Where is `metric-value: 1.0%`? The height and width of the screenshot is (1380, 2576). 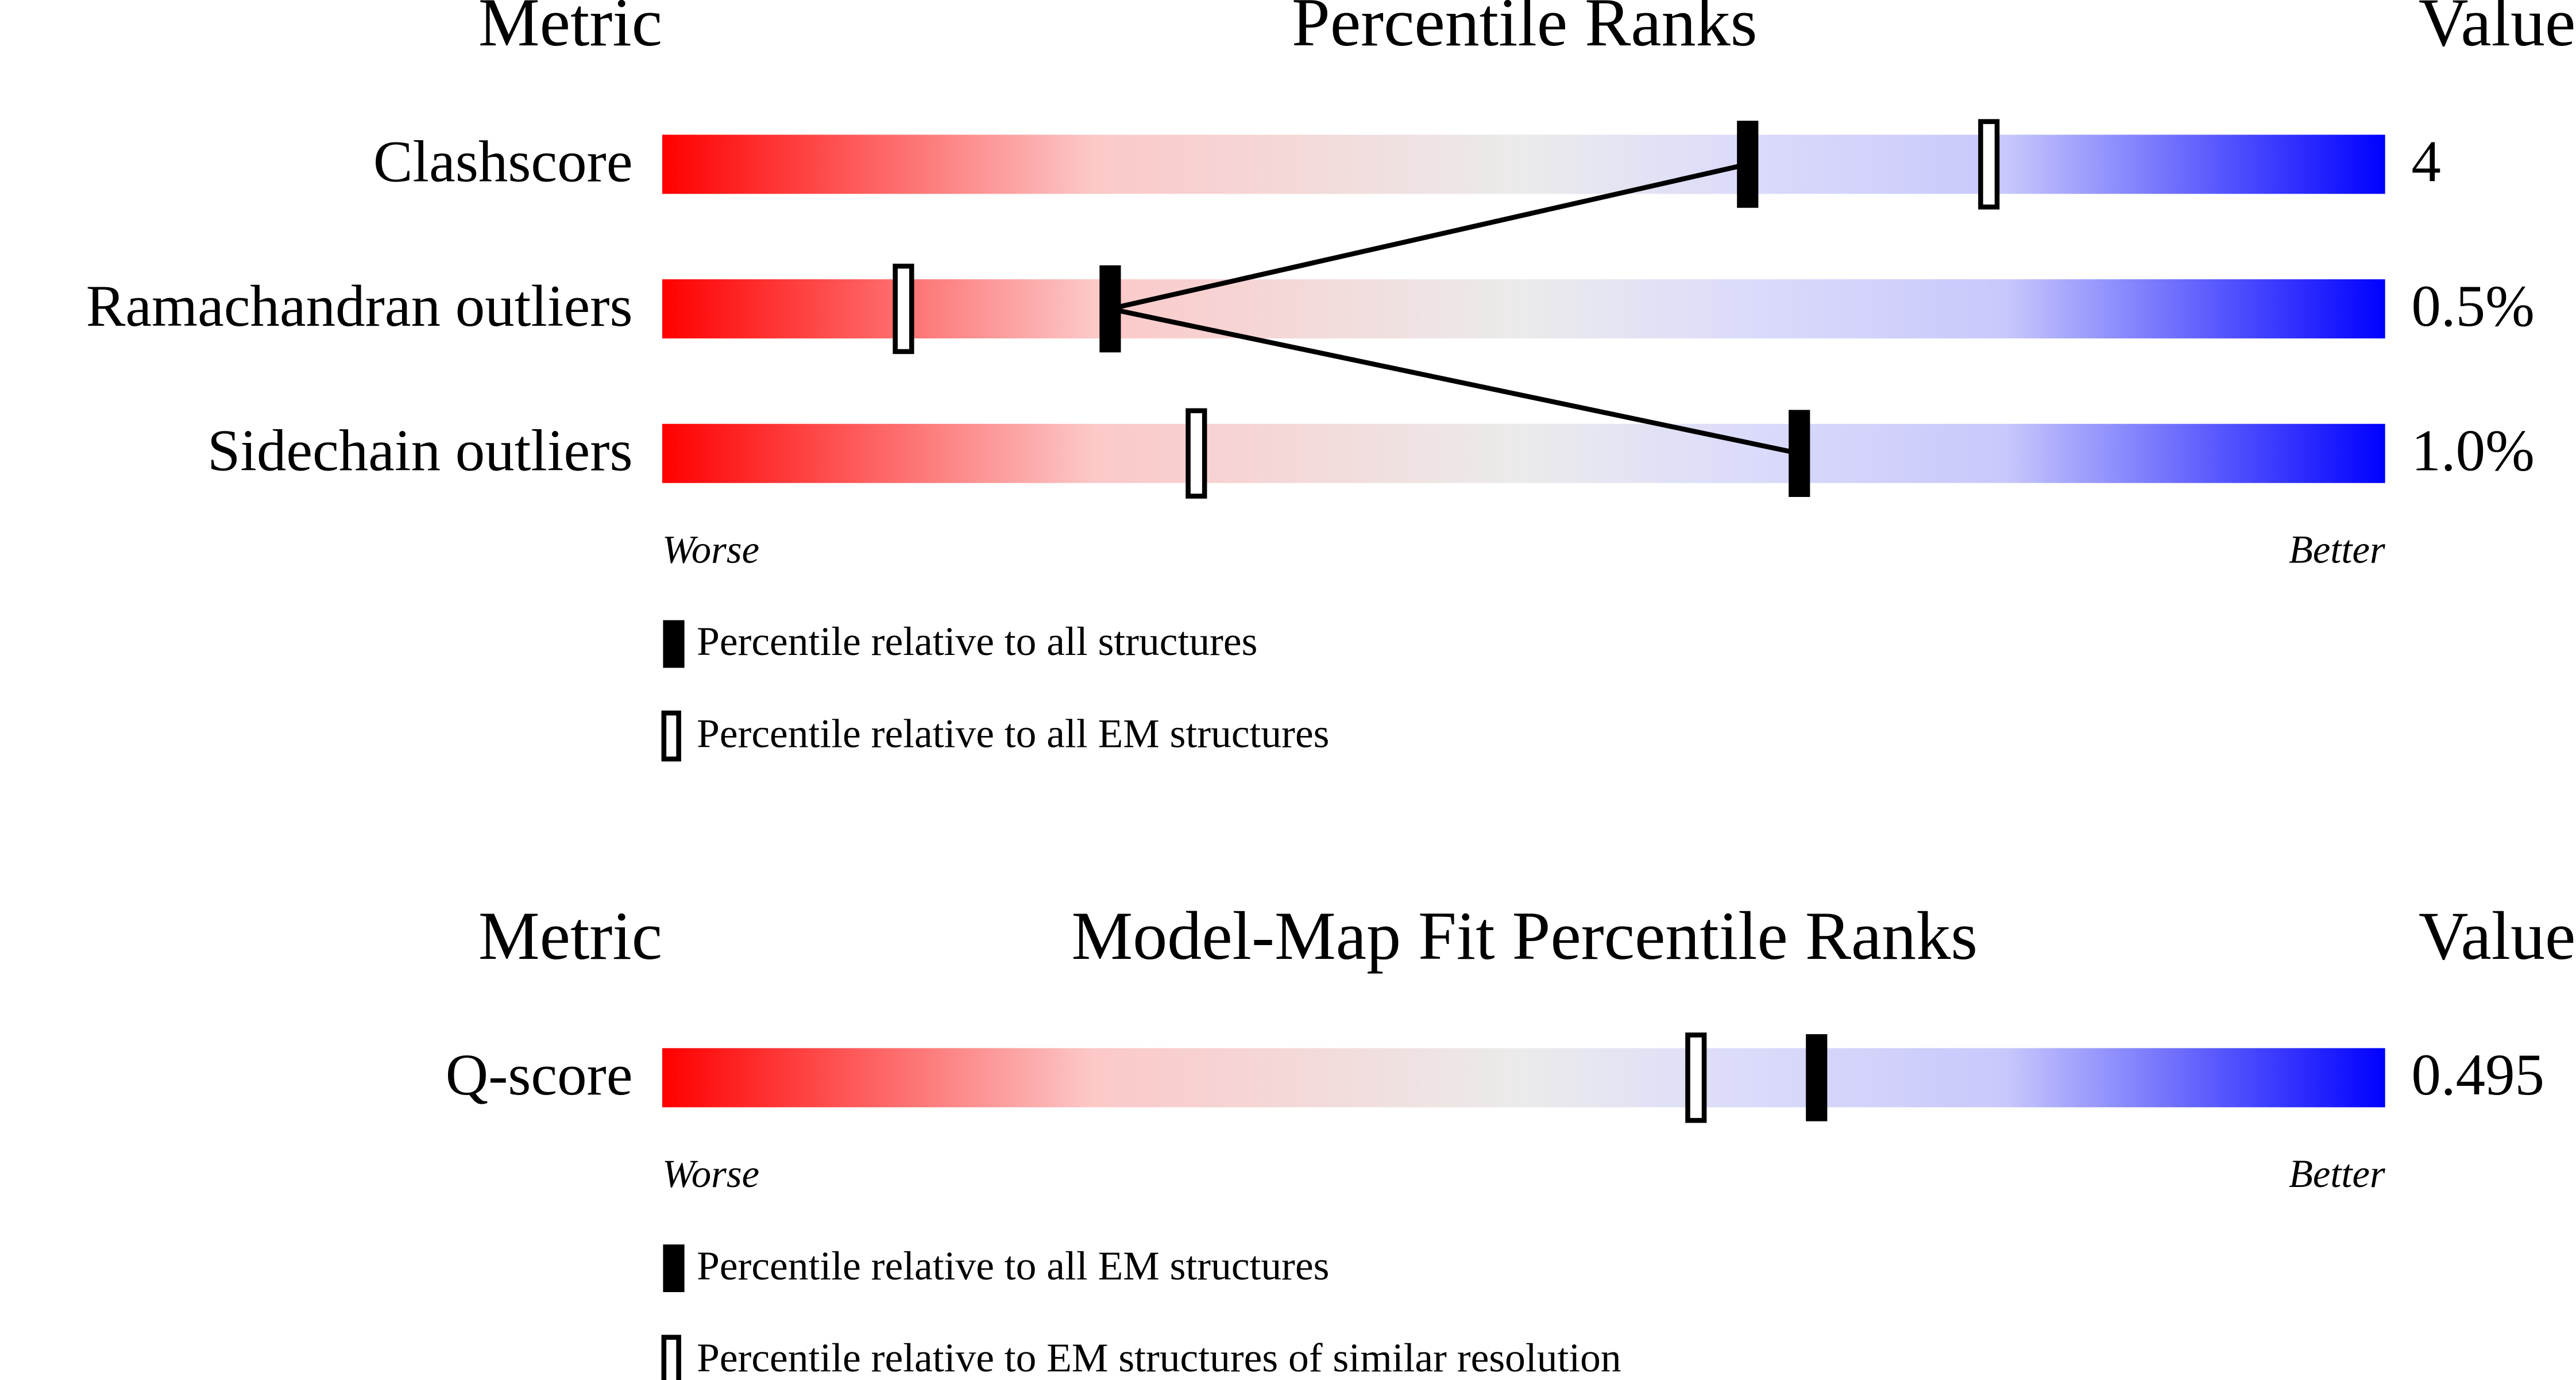
metric-value: 1.0% is located at coordinates (2472, 451).